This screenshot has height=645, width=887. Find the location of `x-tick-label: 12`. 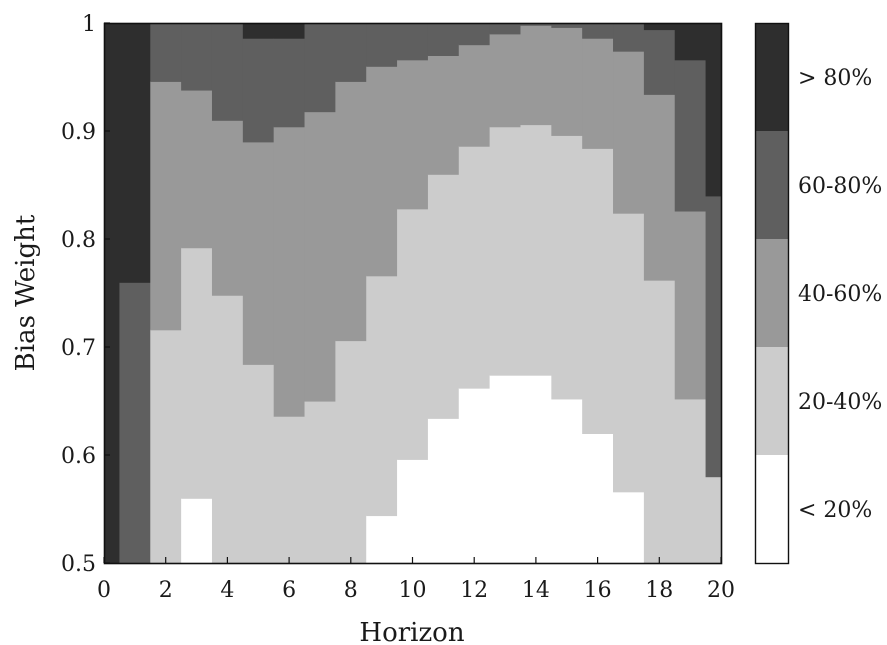

x-tick-label: 12 is located at coordinates (474, 590).